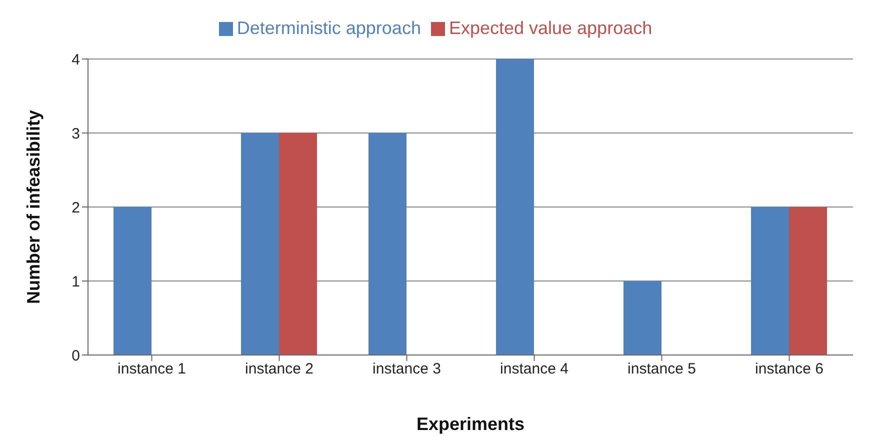  What do you see at coordinates (328, 28) in the screenshot?
I see `legend-label: Deterministic approach` at bounding box center [328, 28].